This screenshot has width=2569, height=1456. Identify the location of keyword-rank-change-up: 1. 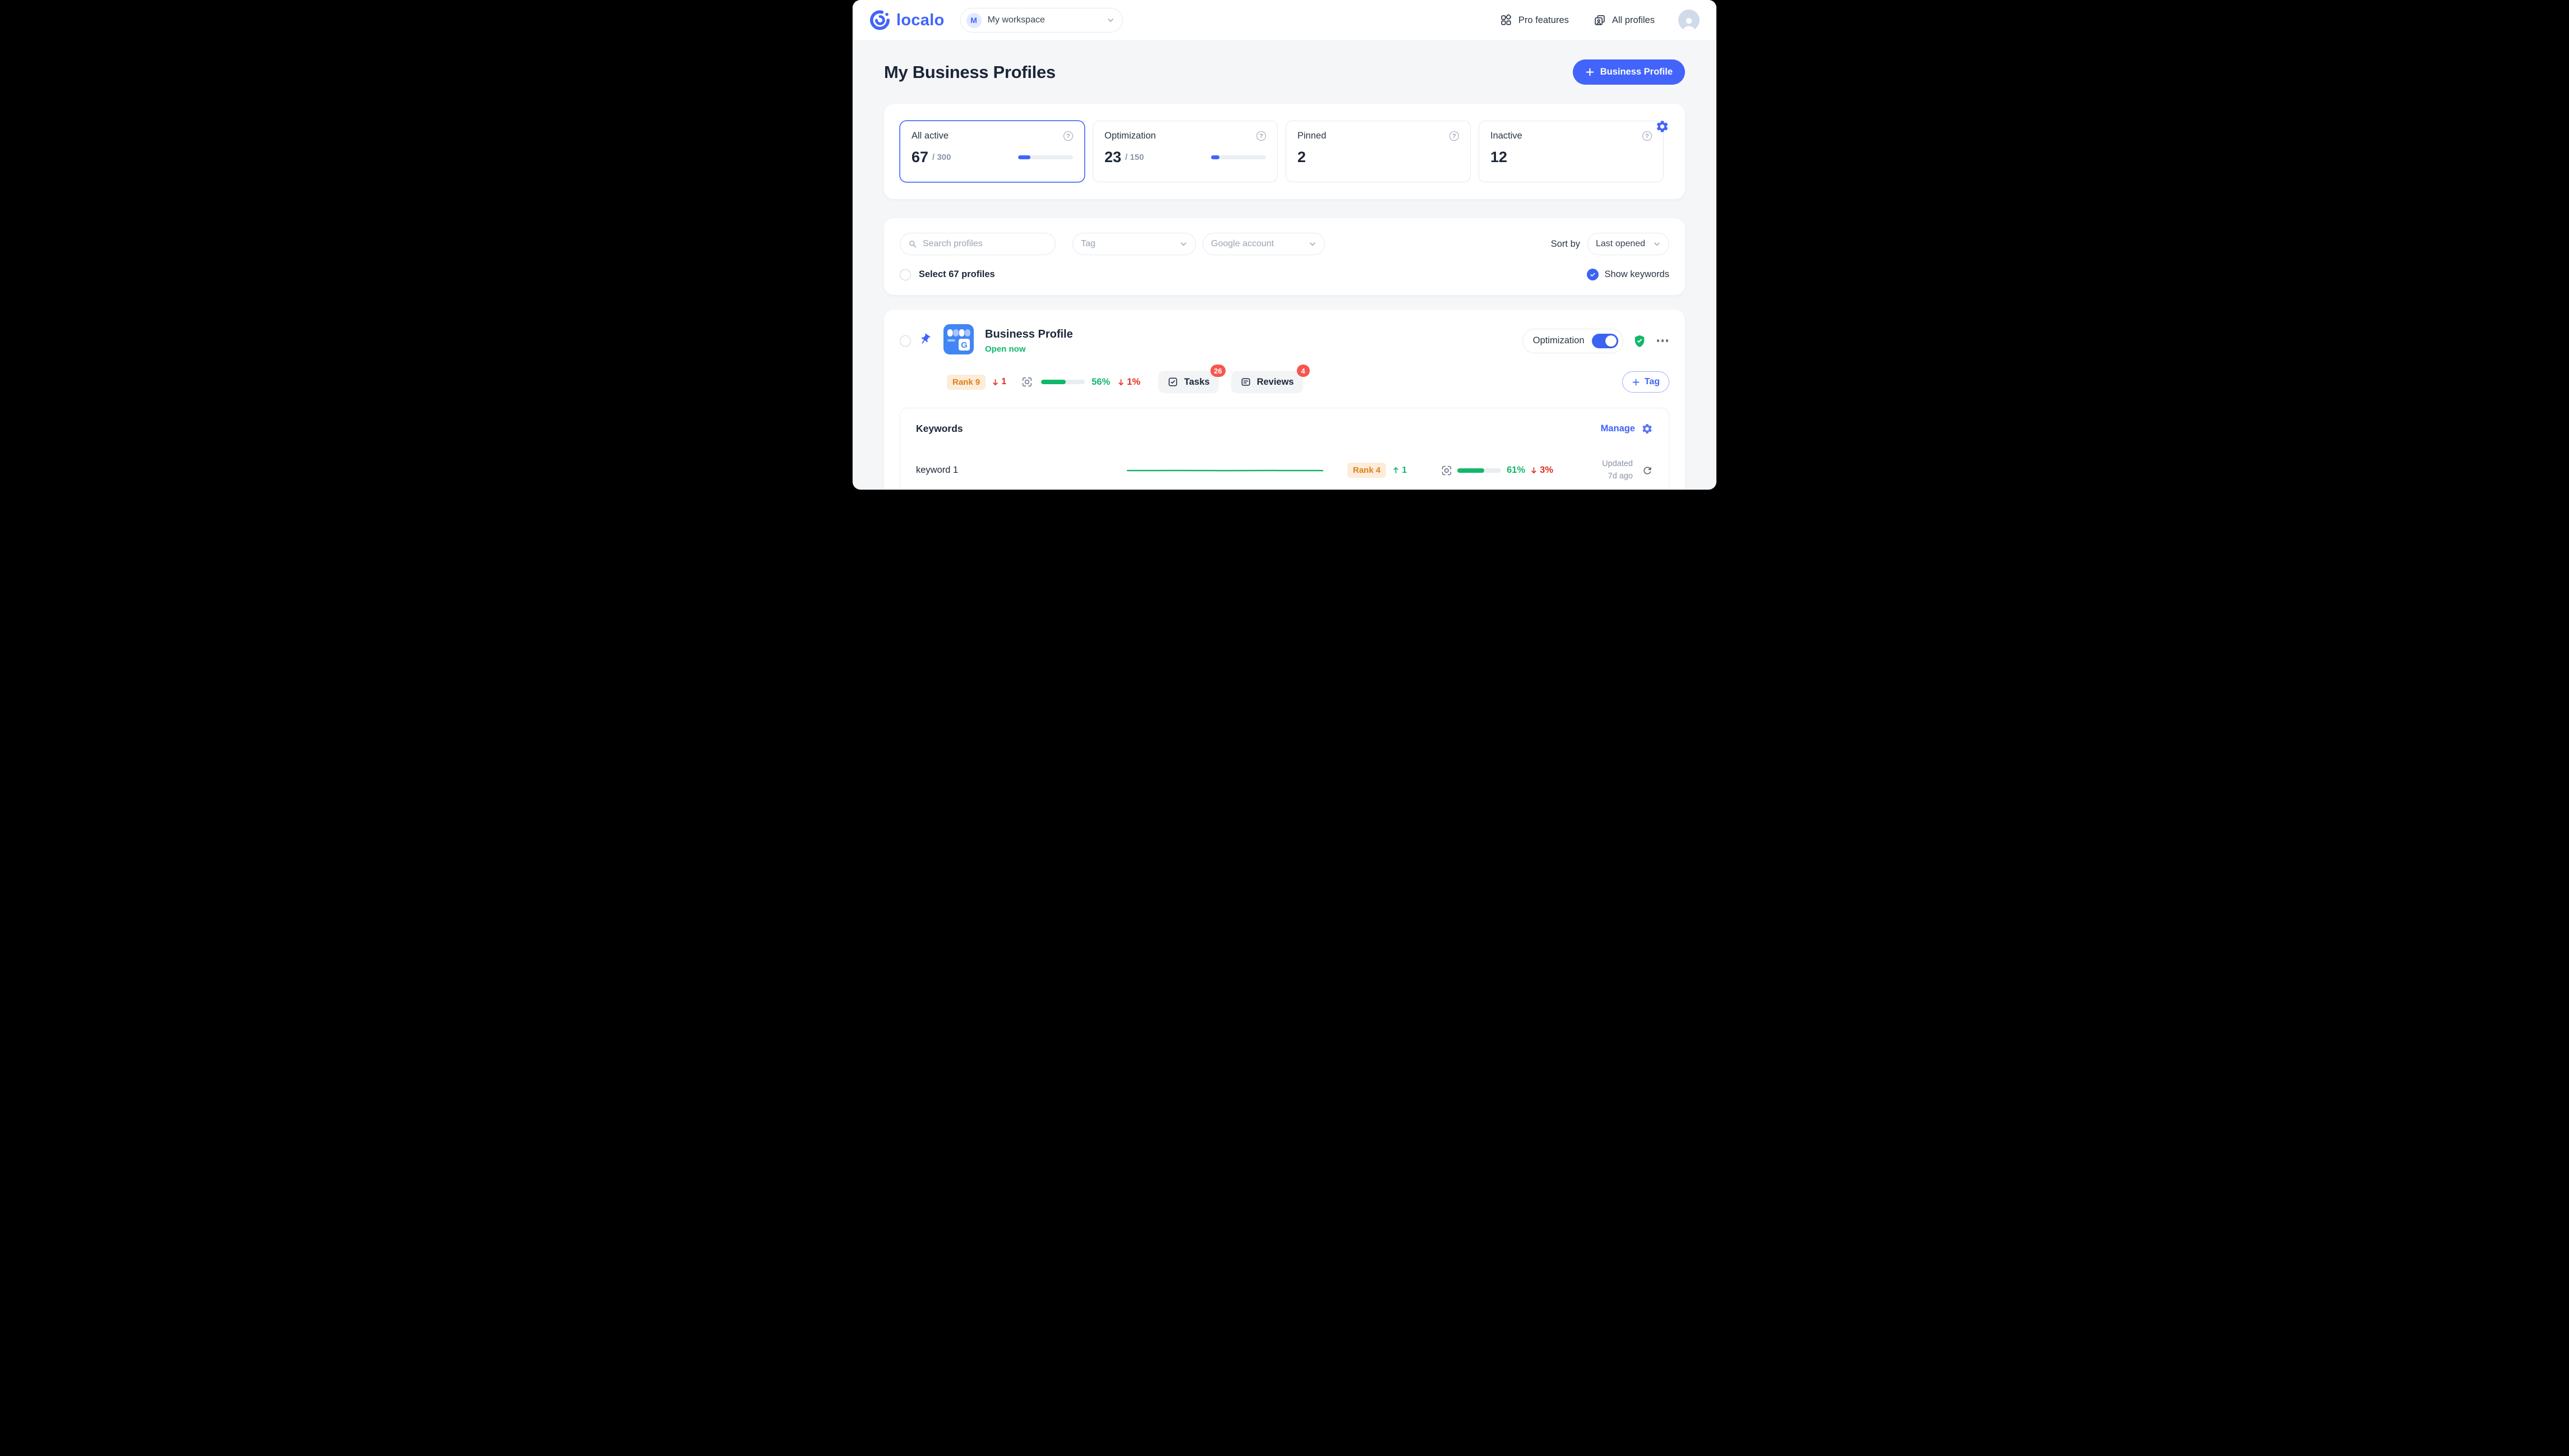
(1399, 471).